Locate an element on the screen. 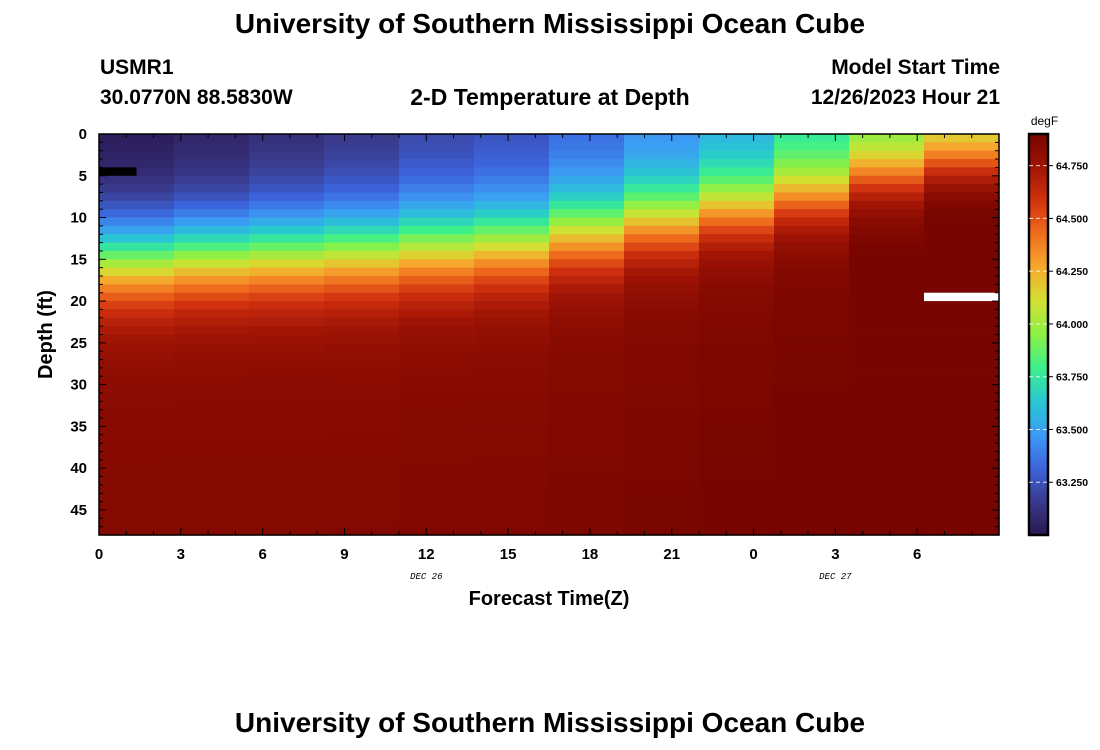  plot-title: 2-D Temperature at Depth is located at coordinates (550, 97).